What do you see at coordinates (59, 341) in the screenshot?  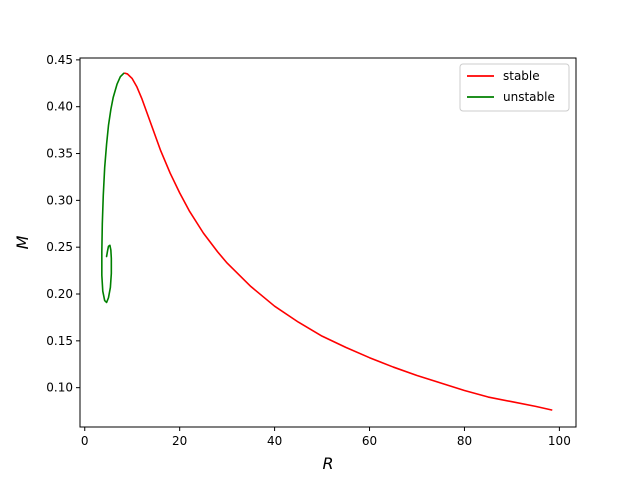 I see `y-tick-label: 0.15` at bounding box center [59, 341].